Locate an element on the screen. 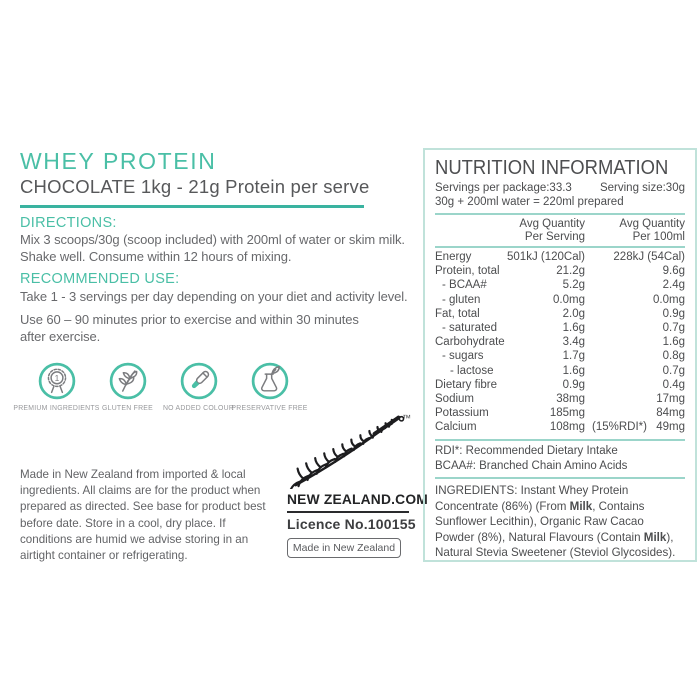 This screenshot has width=700, height=700. nutrient-per-100ml: 9.6g is located at coordinates (673, 271).